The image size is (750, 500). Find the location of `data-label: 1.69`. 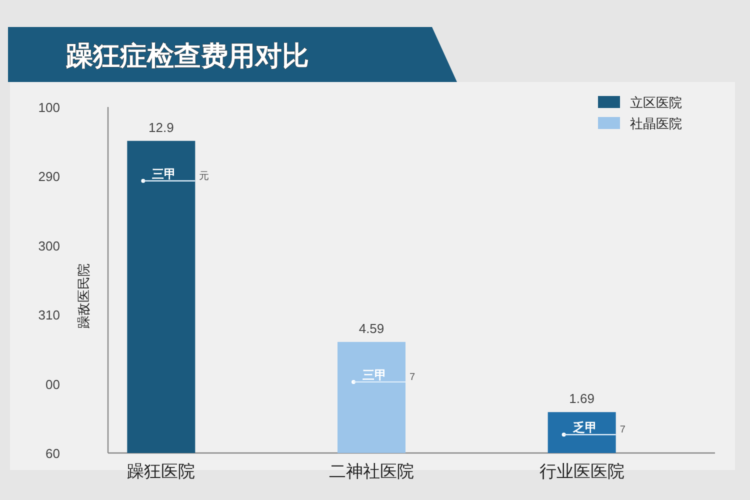

data-label: 1.69 is located at coordinates (581, 398).